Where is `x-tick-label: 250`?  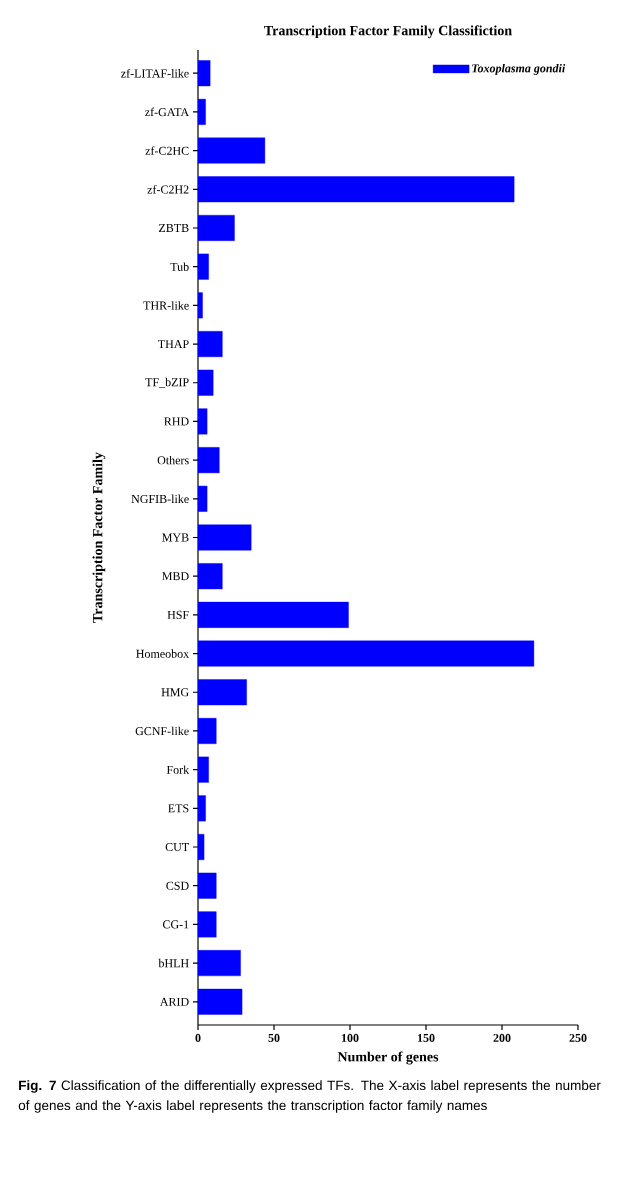 x-tick-label: 250 is located at coordinates (578, 1037).